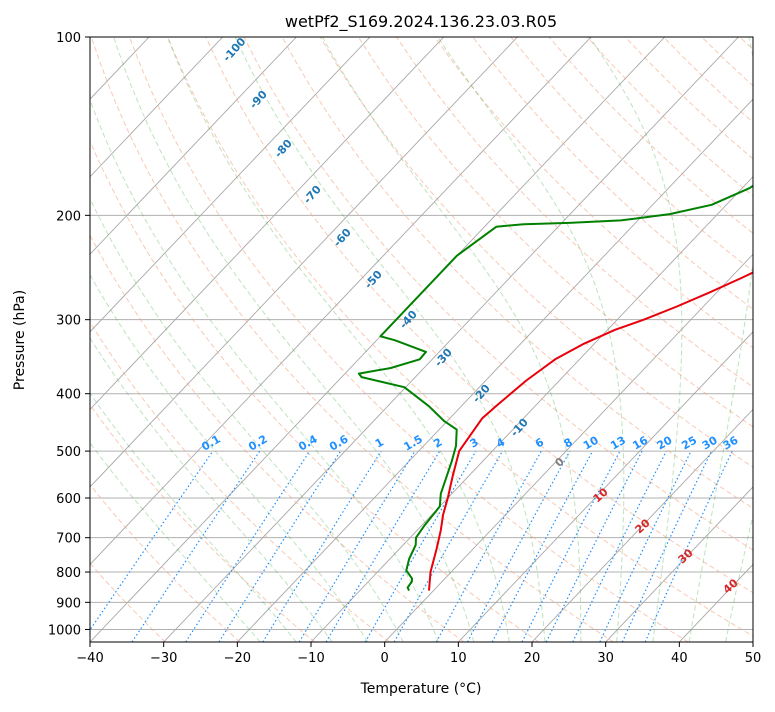 The height and width of the screenshot is (712, 775). Describe the element at coordinates (458, 658) in the screenshot. I see `x-tick-label: 10` at that location.